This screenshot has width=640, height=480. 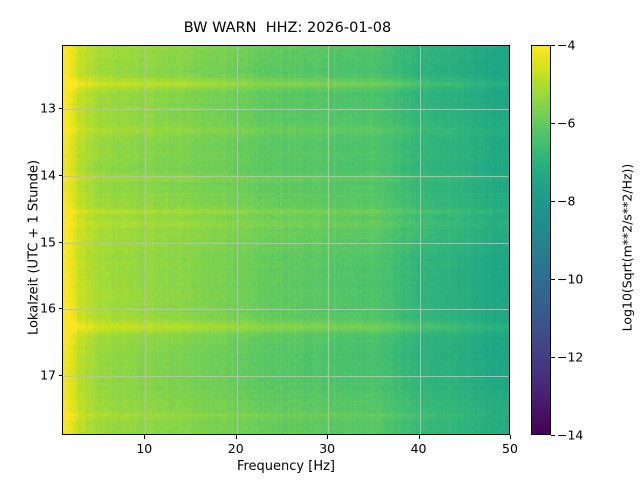 I want to click on x-tick-label: 40, so click(x=418, y=448).